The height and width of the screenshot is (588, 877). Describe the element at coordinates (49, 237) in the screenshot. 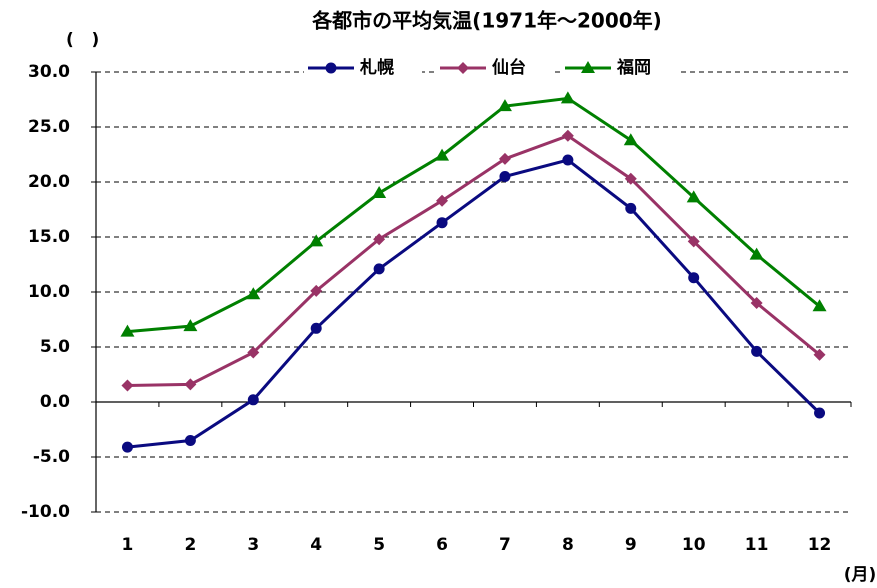

I see `y-tick-label: 15.0` at that location.